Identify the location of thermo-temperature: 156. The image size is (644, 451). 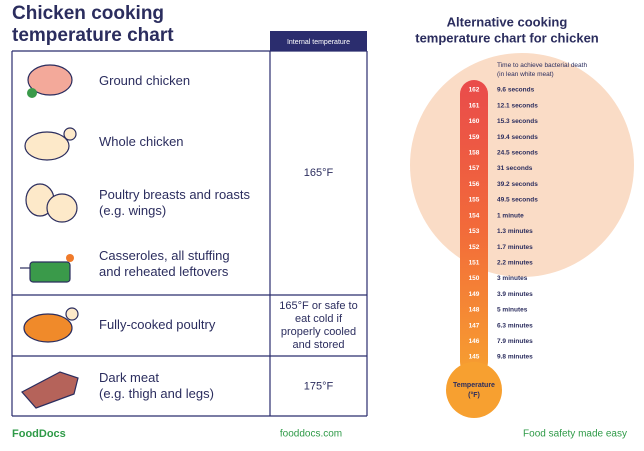
(474, 184).